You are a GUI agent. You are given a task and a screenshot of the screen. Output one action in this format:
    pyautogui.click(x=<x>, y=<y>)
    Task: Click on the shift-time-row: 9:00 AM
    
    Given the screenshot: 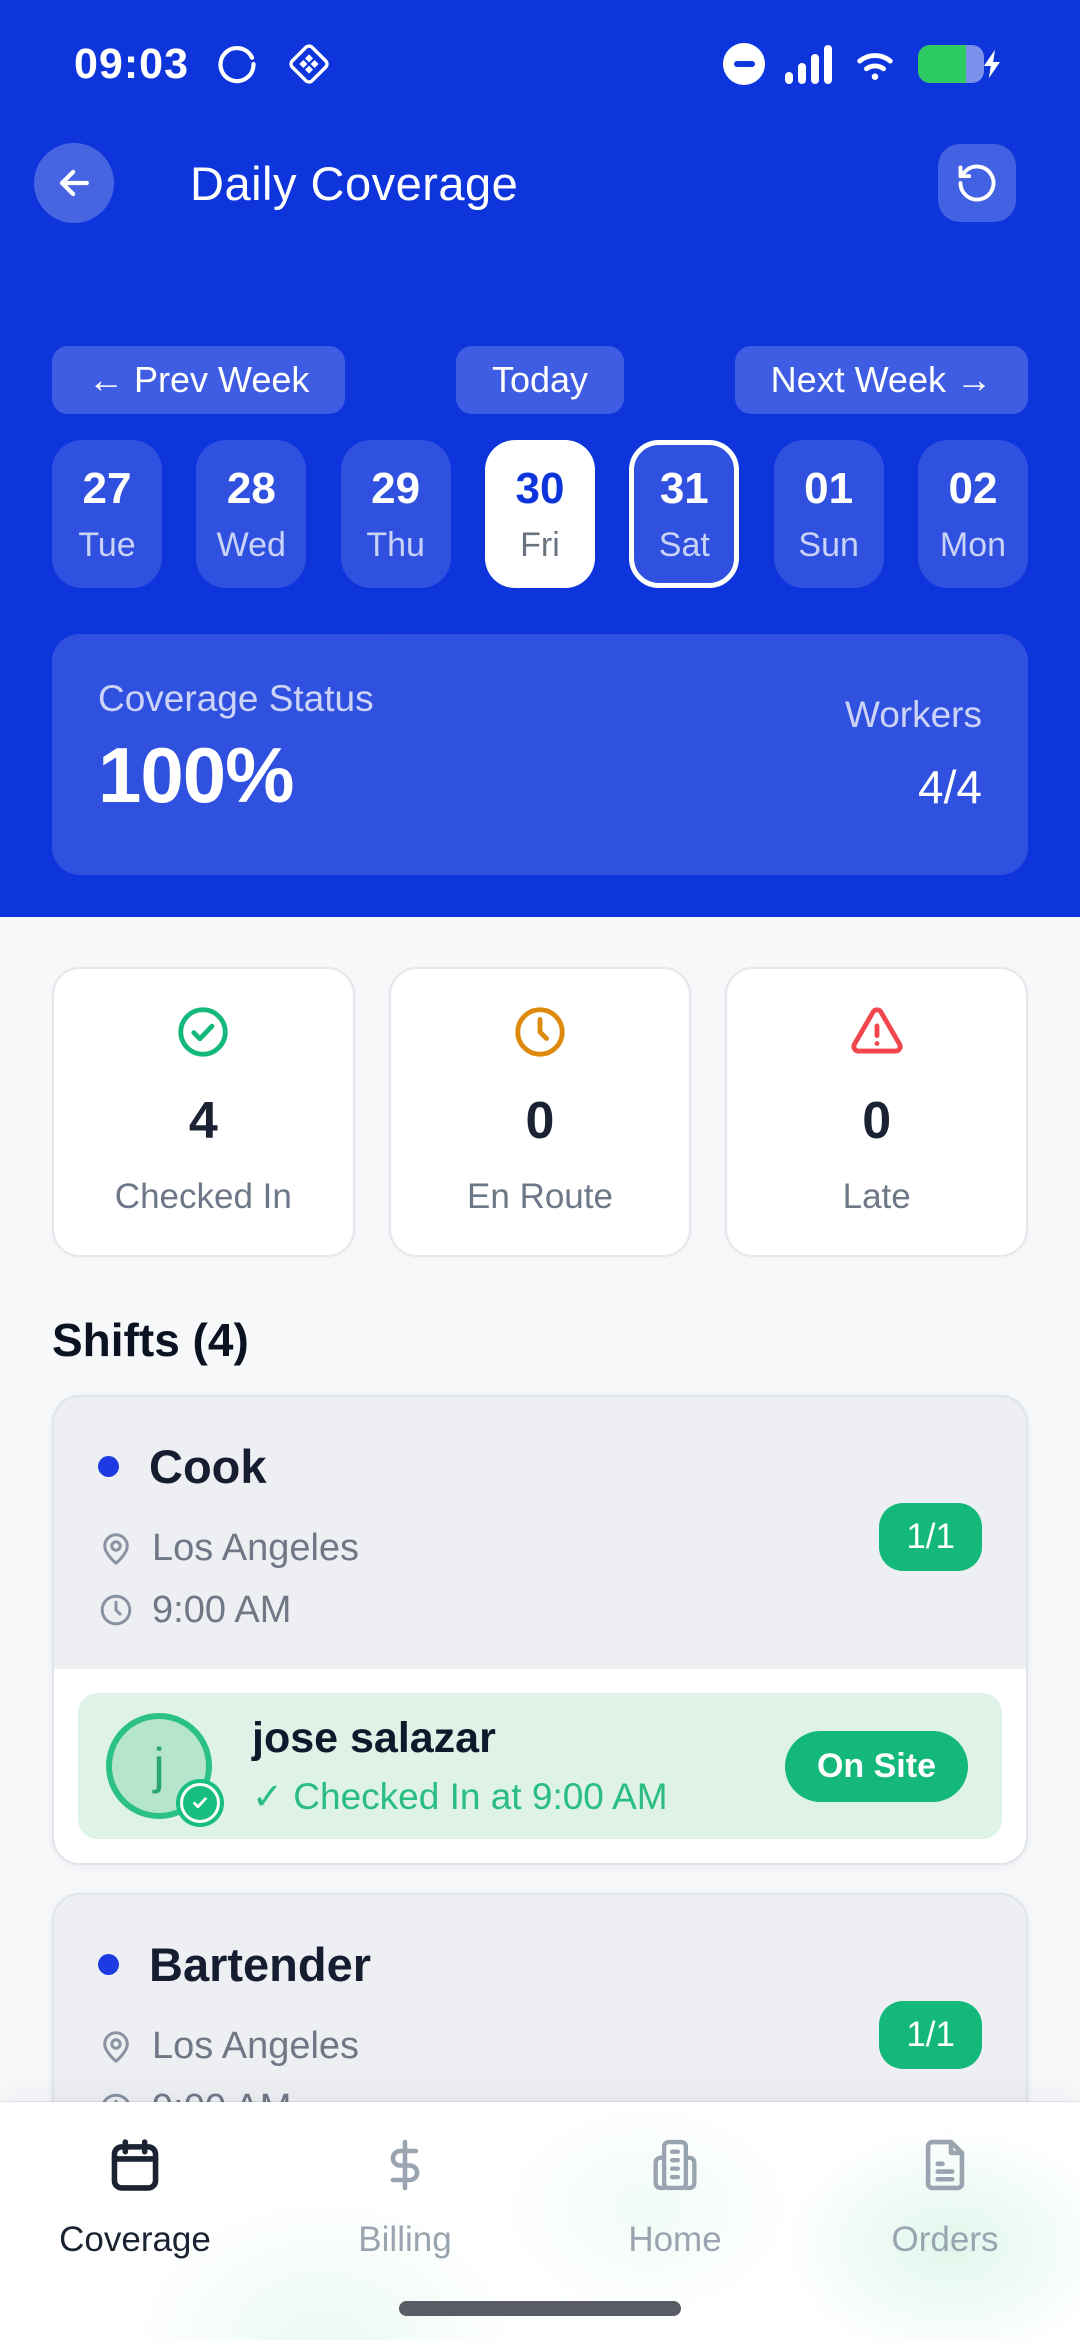 What is the action you would take?
    pyautogui.click(x=540, y=1611)
    